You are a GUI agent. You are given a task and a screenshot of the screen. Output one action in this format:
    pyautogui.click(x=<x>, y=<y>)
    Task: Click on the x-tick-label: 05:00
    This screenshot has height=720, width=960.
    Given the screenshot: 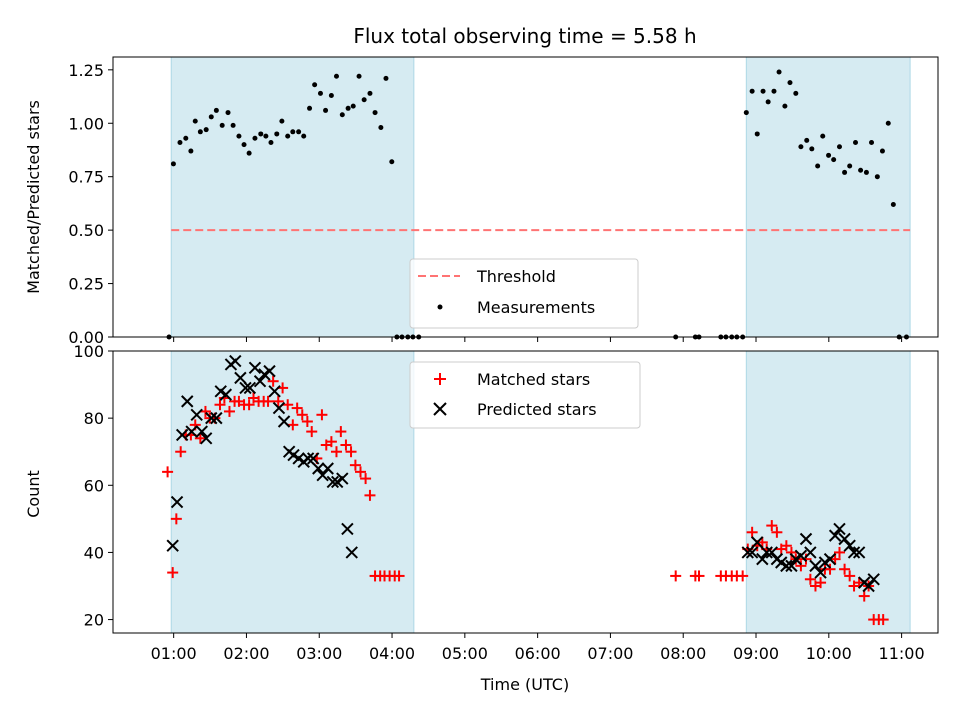 What is the action you would take?
    pyautogui.click(x=465, y=653)
    